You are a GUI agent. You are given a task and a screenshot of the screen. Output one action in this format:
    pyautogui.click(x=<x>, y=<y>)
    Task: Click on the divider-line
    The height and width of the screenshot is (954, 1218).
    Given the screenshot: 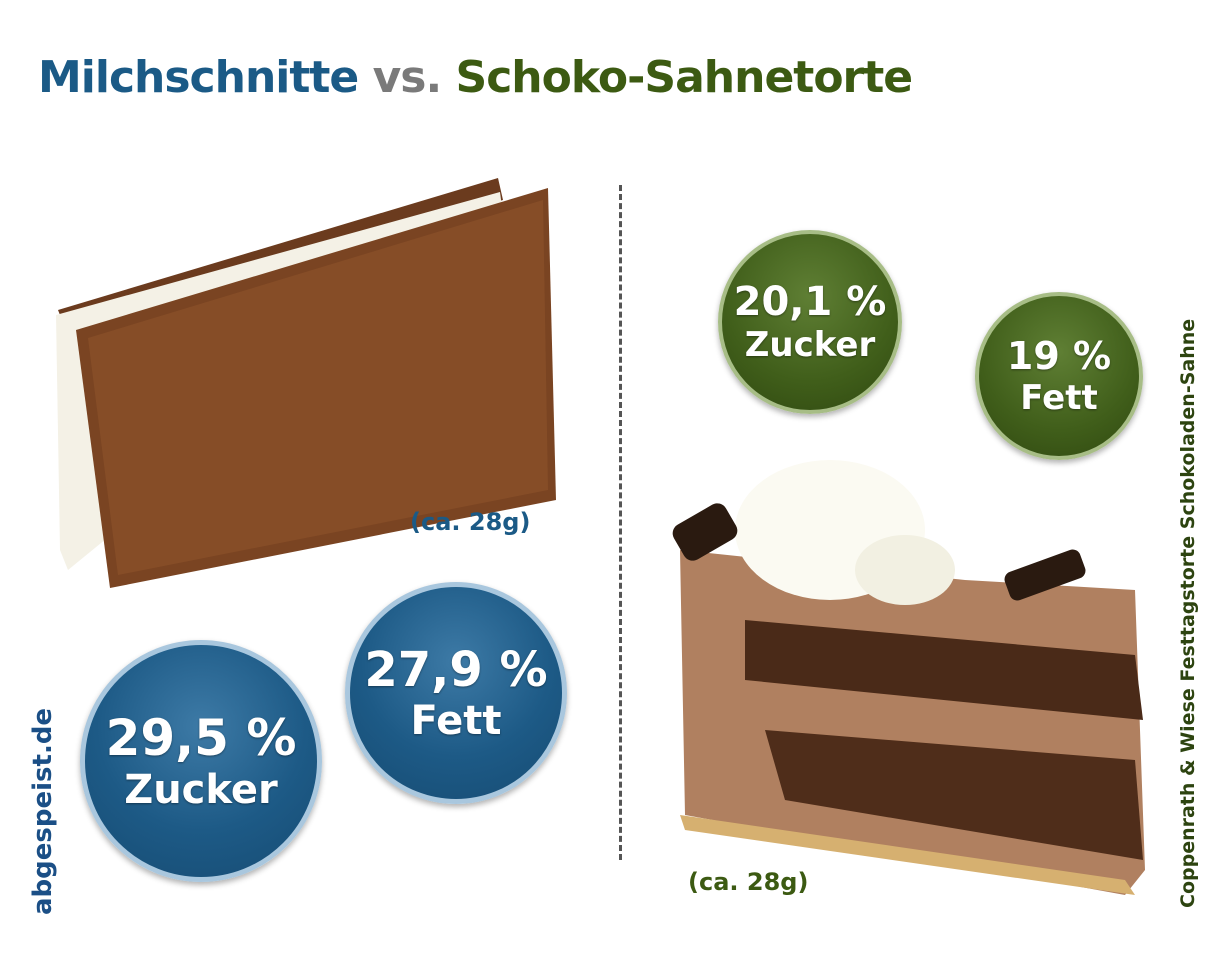 What is the action you would take?
    pyautogui.click(x=620, y=522)
    